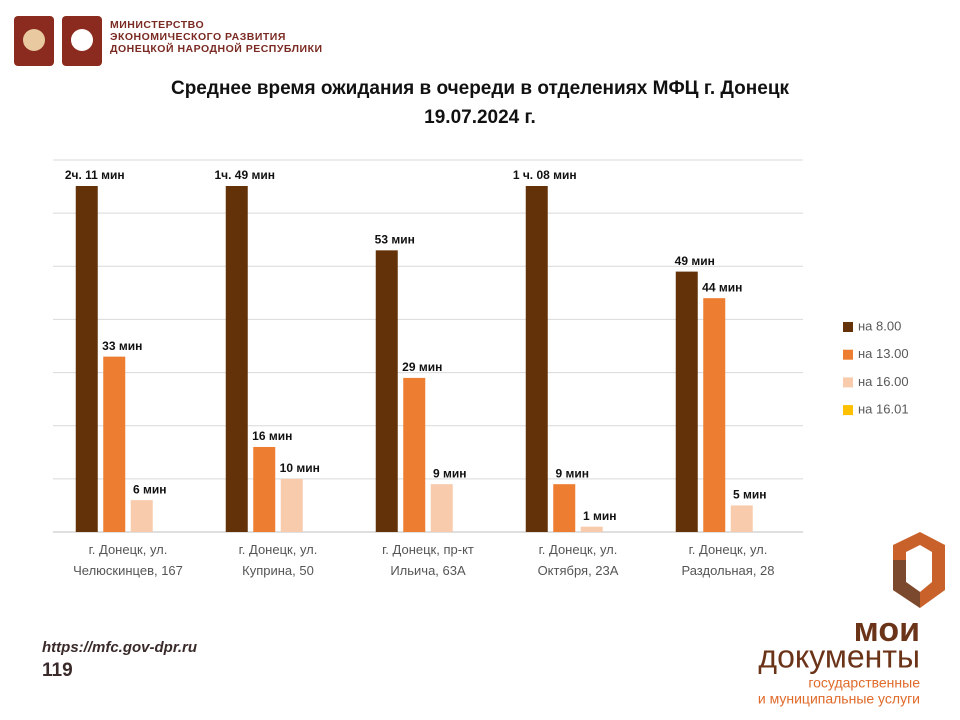 This screenshot has width=960, height=720. I want to click on data-label: 6 мин, so click(150, 489).